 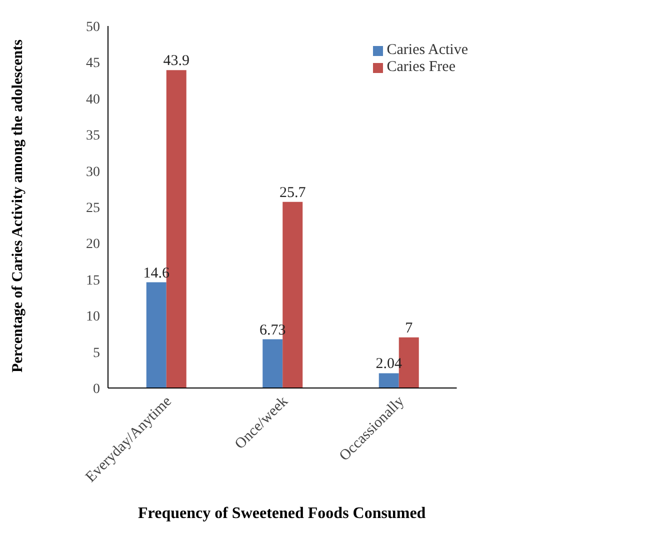 What do you see at coordinates (421, 67) in the screenshot?
I see `legend-label: Caries Free` at bounding box center [421, 67].